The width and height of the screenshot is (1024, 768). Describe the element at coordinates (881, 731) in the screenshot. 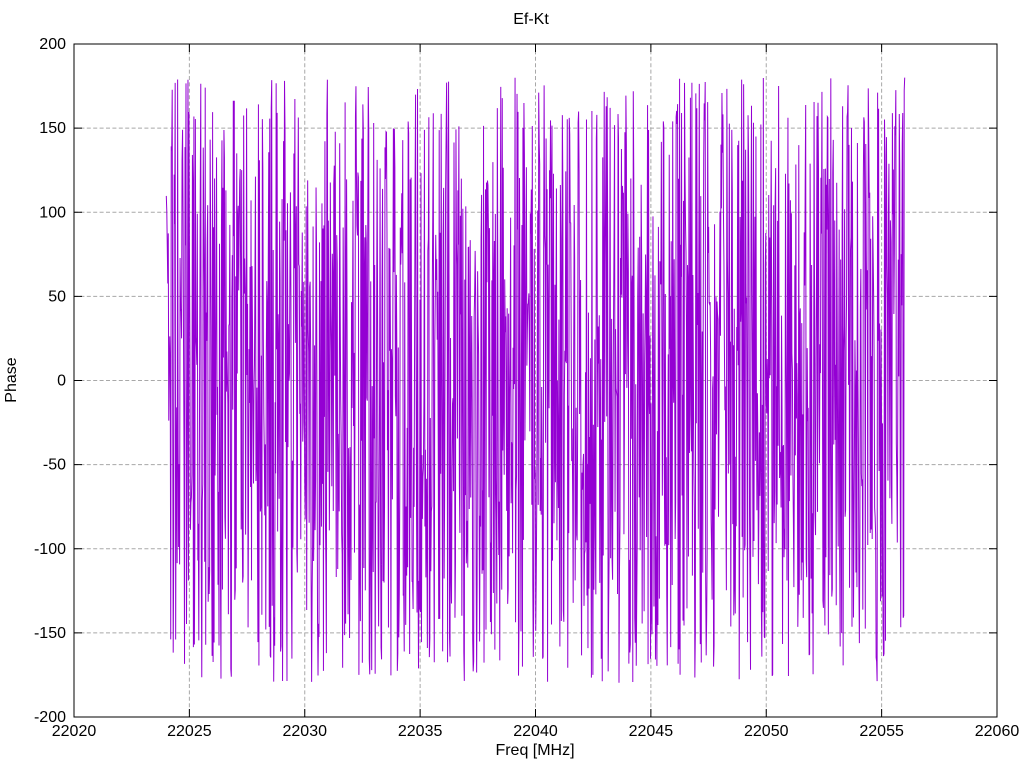

I see `x-tick-label: 22055` at that location.